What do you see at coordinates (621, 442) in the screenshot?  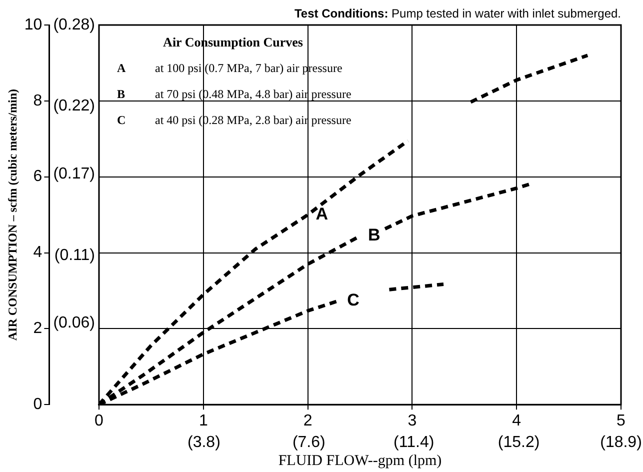 I see `x2-tick-label: (18.9)` at bounding box center [621, 442].